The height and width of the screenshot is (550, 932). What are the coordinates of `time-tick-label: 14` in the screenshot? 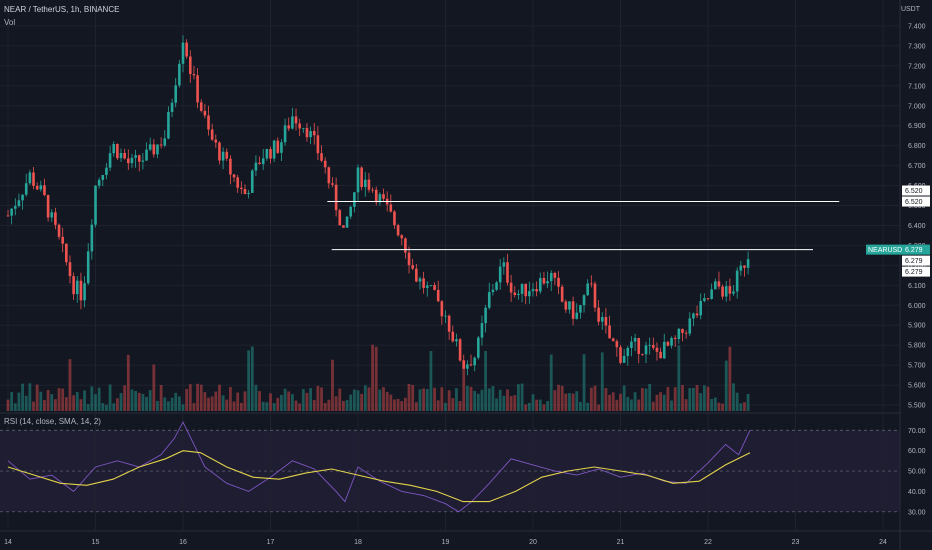 It's located at (8, 542).